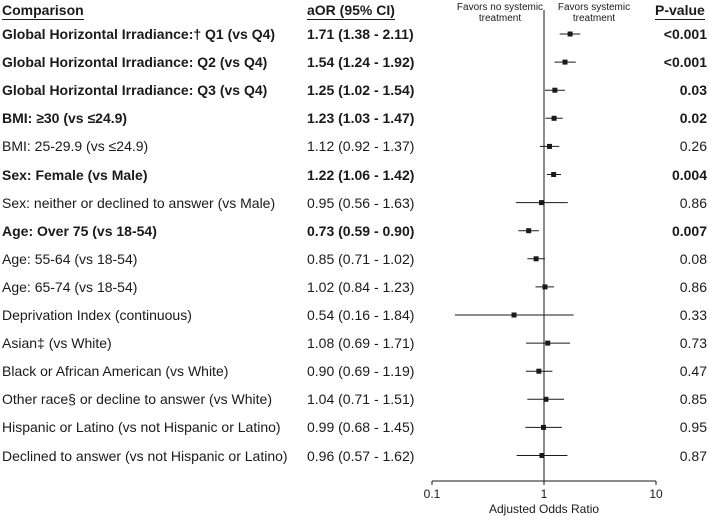 This screenshot has height=516, width=709. What do you see at coordinates (361, 371) in the screenshot?
I see `row-aor-ci: 0.90 (0.69 - 1.19)` at bounding box center [361, 371].